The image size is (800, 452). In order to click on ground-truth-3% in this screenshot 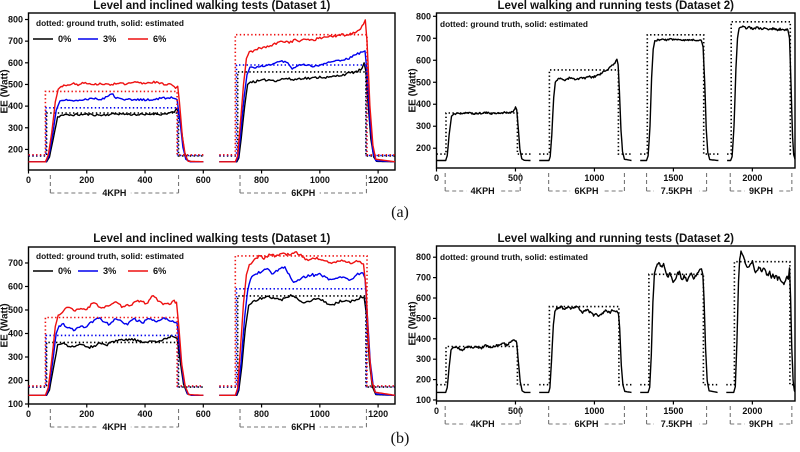, I will do `click(211, 110)`.